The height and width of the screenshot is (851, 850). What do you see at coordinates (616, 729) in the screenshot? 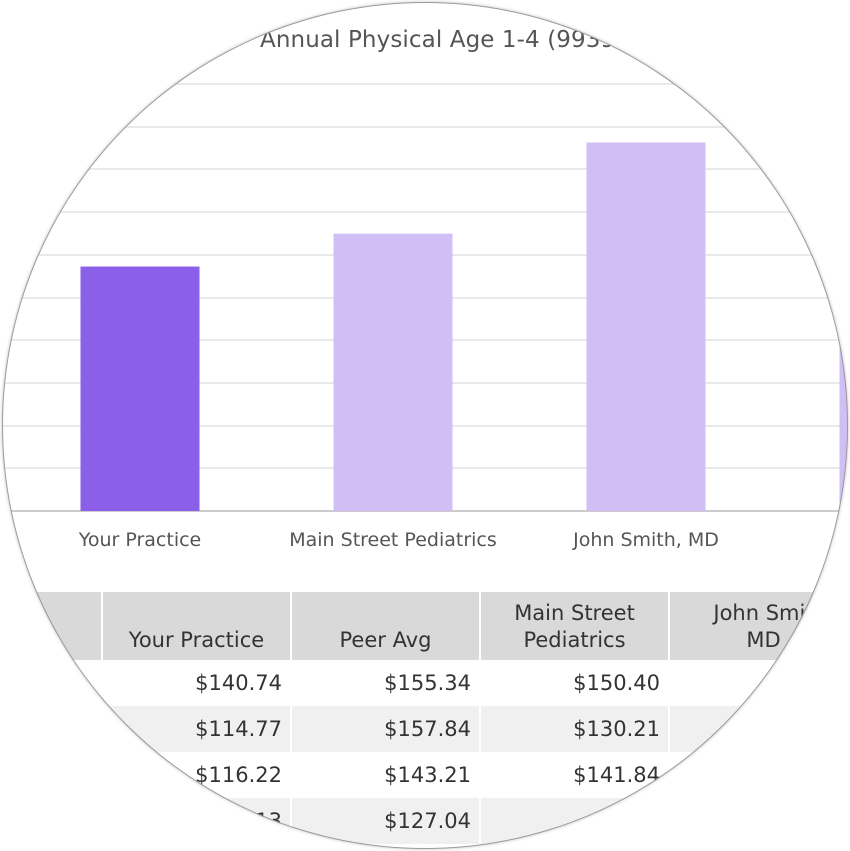
I see `table-cell: $130.21` at bounding box center [616, 729].